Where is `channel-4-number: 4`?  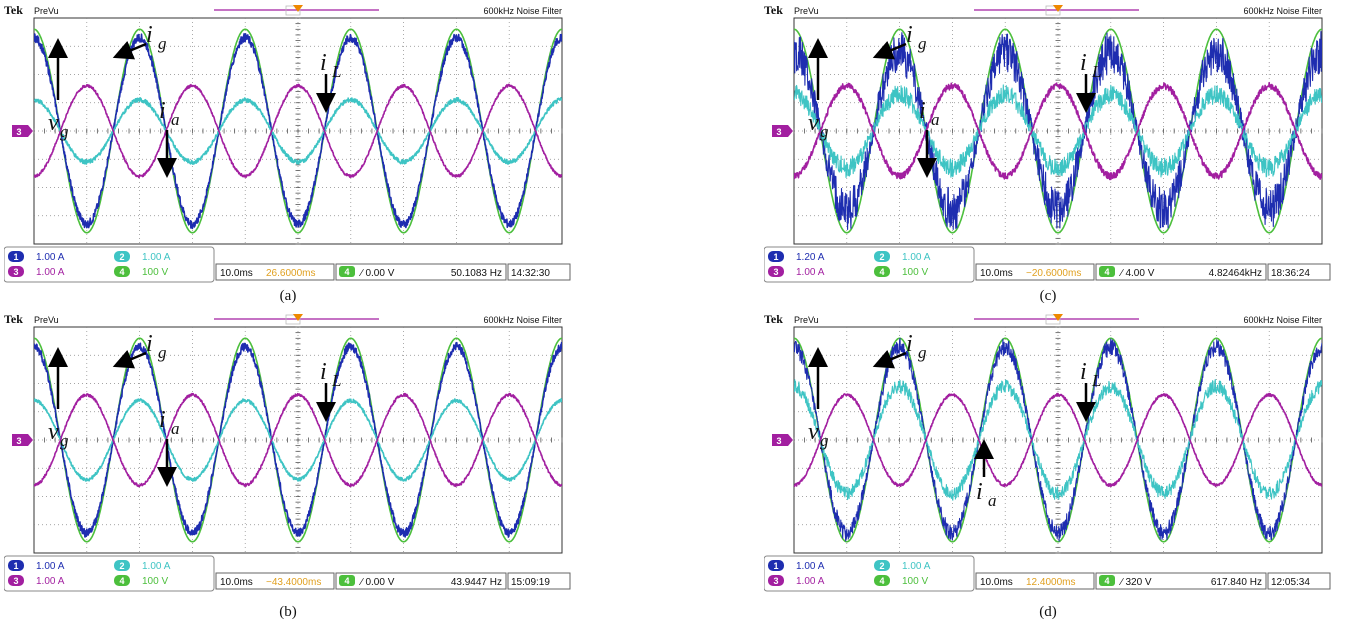 channel-4-number: 4 is located at coordinates (121, 581).